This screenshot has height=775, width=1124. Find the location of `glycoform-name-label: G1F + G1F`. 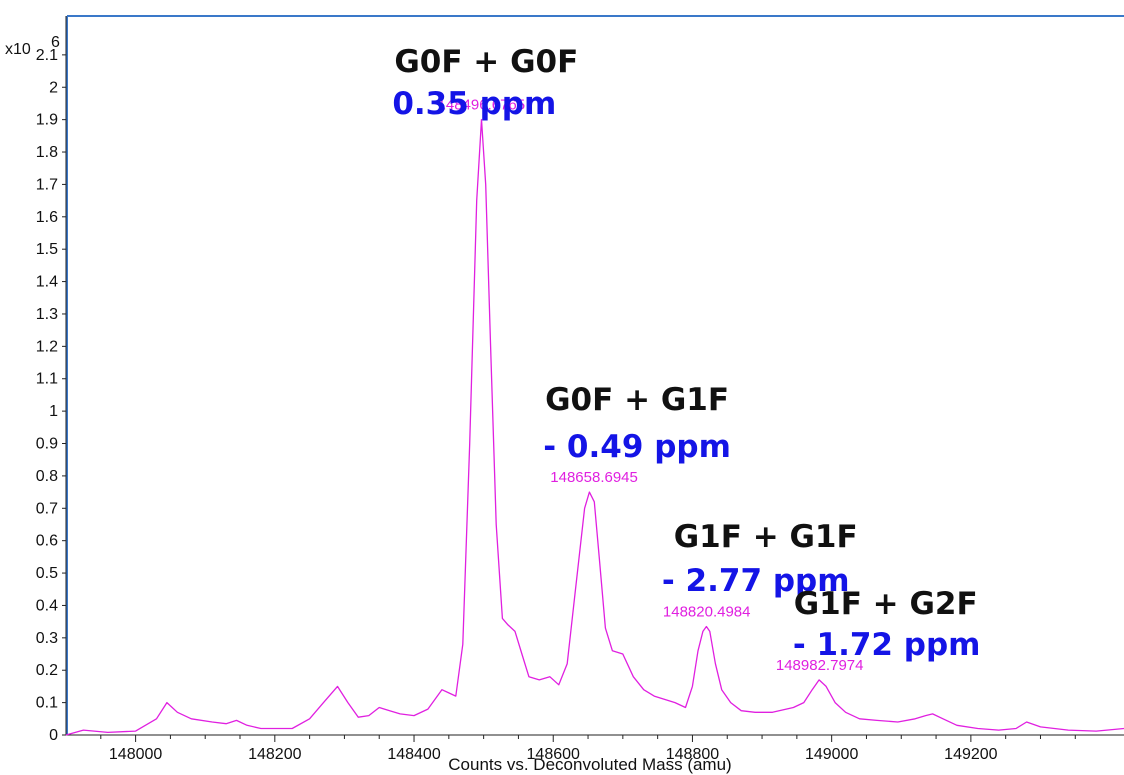

glycoform-name-label: G1F + G1F is located at coordinates (766, 537).